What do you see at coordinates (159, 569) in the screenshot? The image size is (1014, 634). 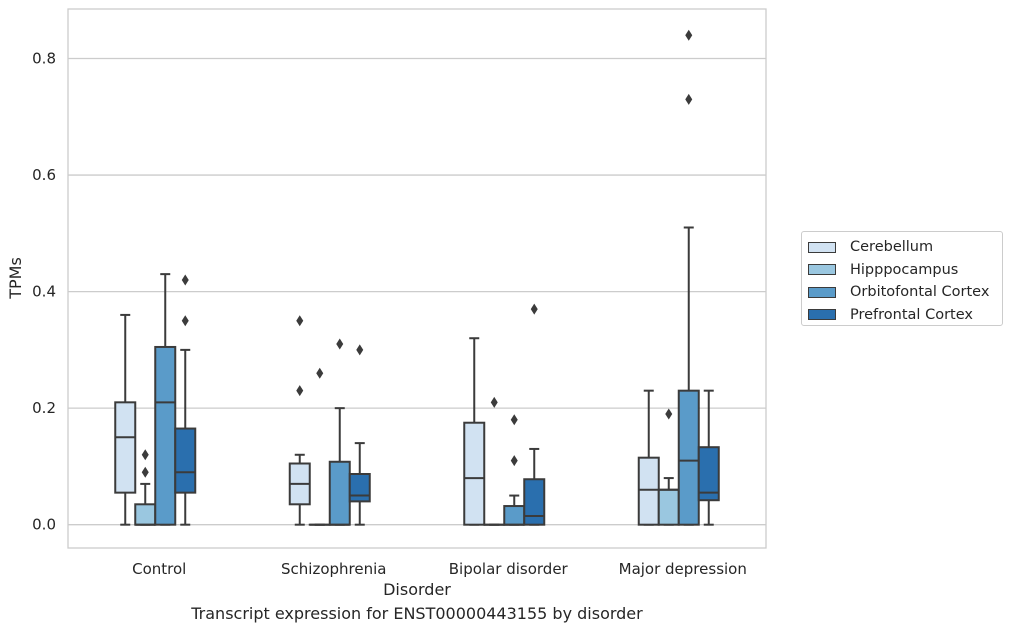 I see `x-tick-label: Control` at bounding box center [159, 569].